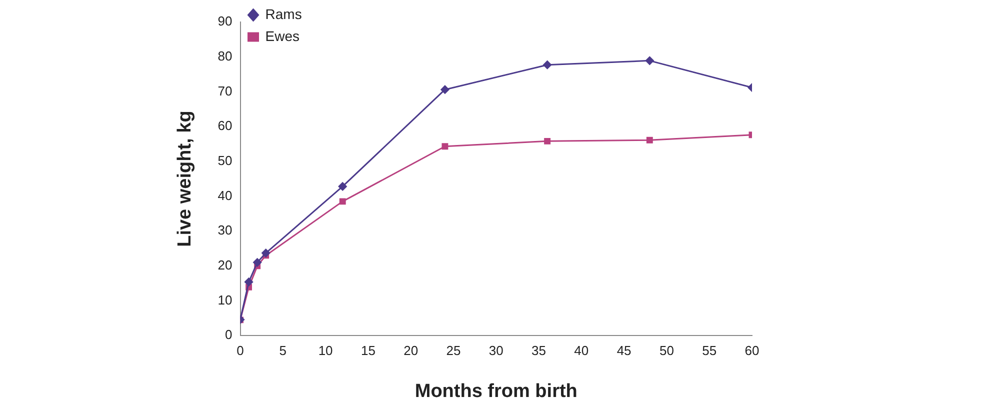 This screenshot has width=984, height=417. I want to click on y-tick-label: 40, so click(225, 195).